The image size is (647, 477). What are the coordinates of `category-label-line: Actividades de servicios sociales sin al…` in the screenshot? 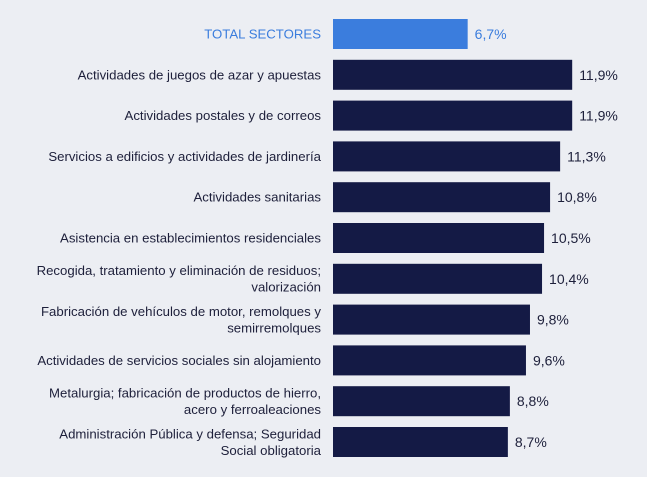 It's located at (179, 360).